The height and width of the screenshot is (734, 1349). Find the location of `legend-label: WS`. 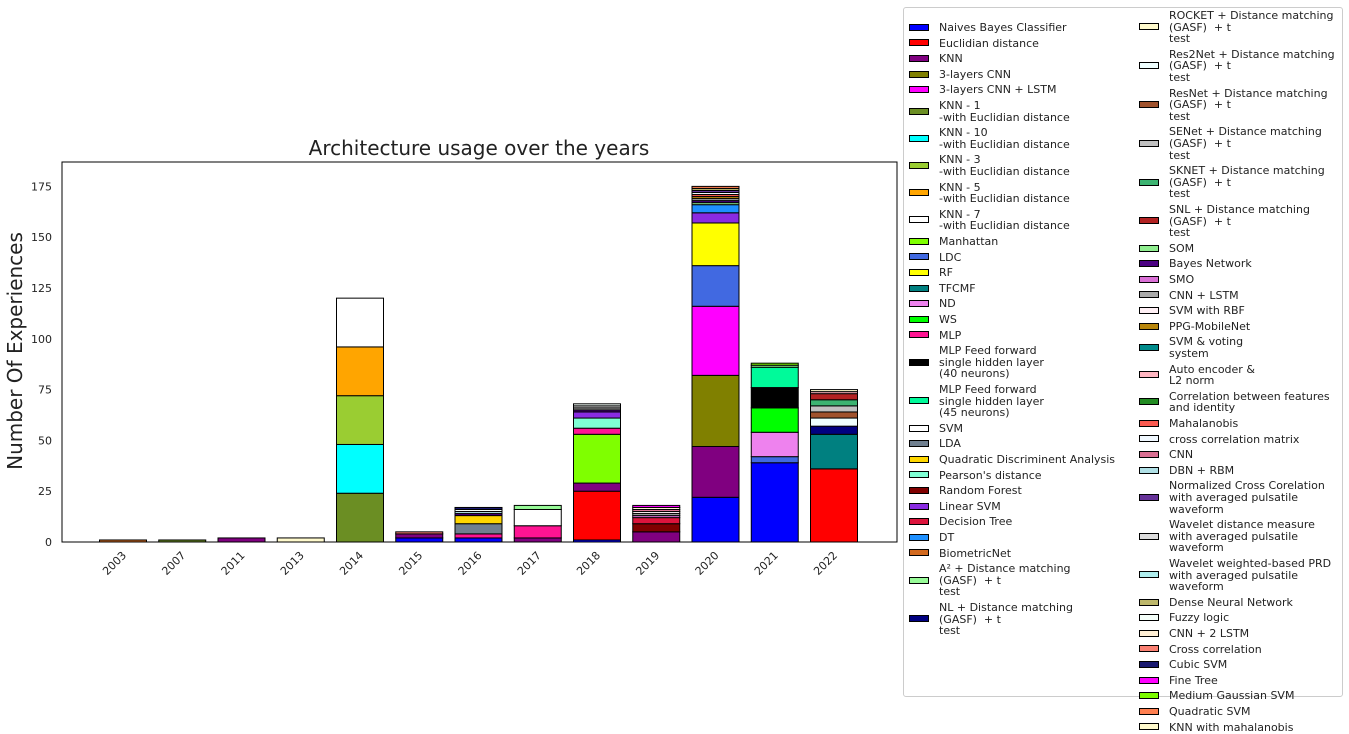

legend-label: WS is located at coordinates (948, 319).